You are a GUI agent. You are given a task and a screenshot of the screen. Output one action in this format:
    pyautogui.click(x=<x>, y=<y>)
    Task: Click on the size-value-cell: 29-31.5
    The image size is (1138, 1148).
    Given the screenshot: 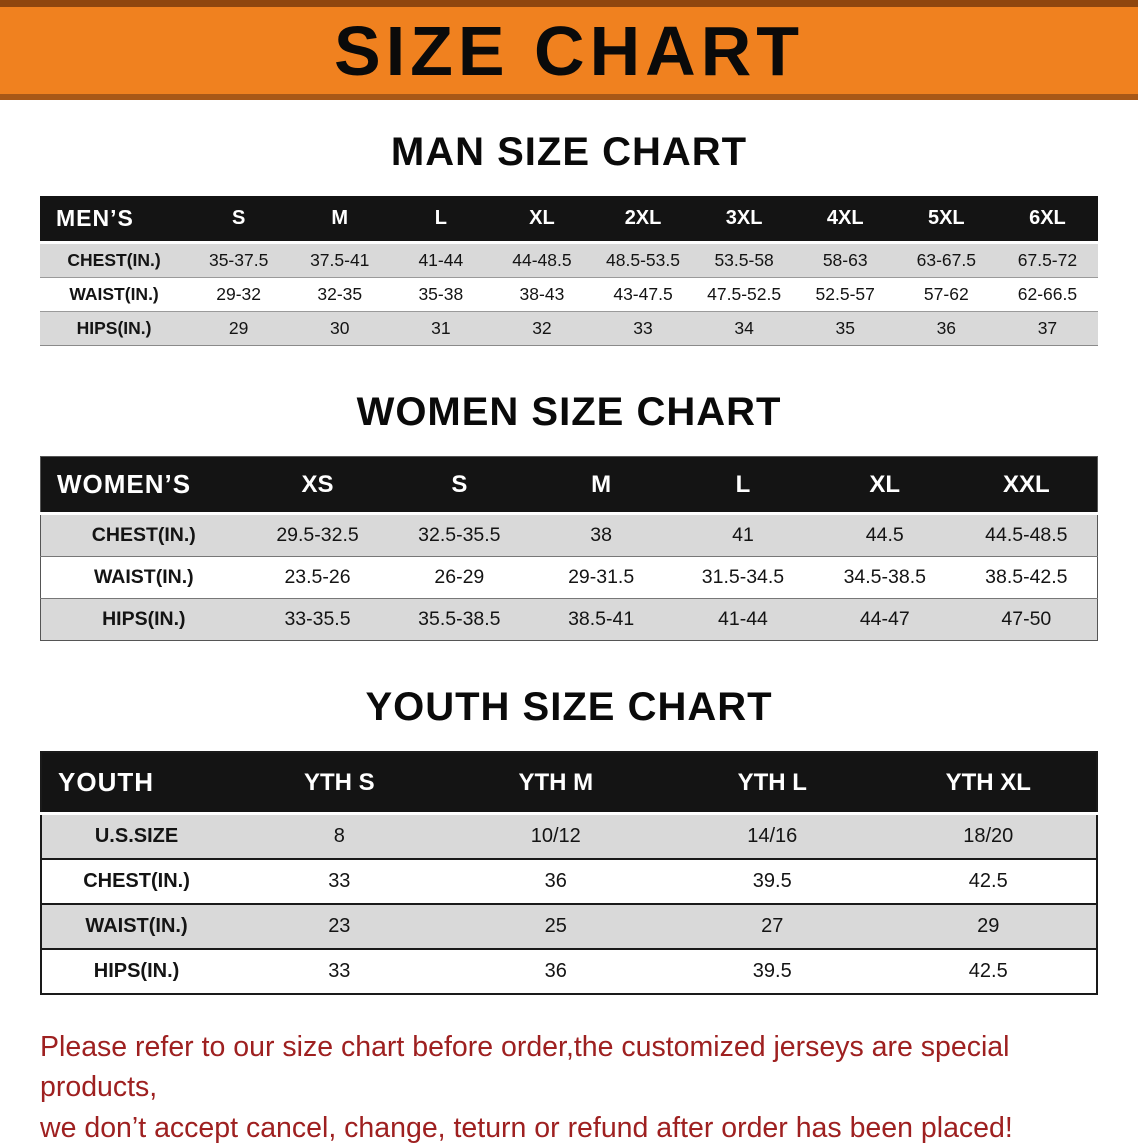 What is the action you would take?
    pyautogui.click(x=601, y=577)
    